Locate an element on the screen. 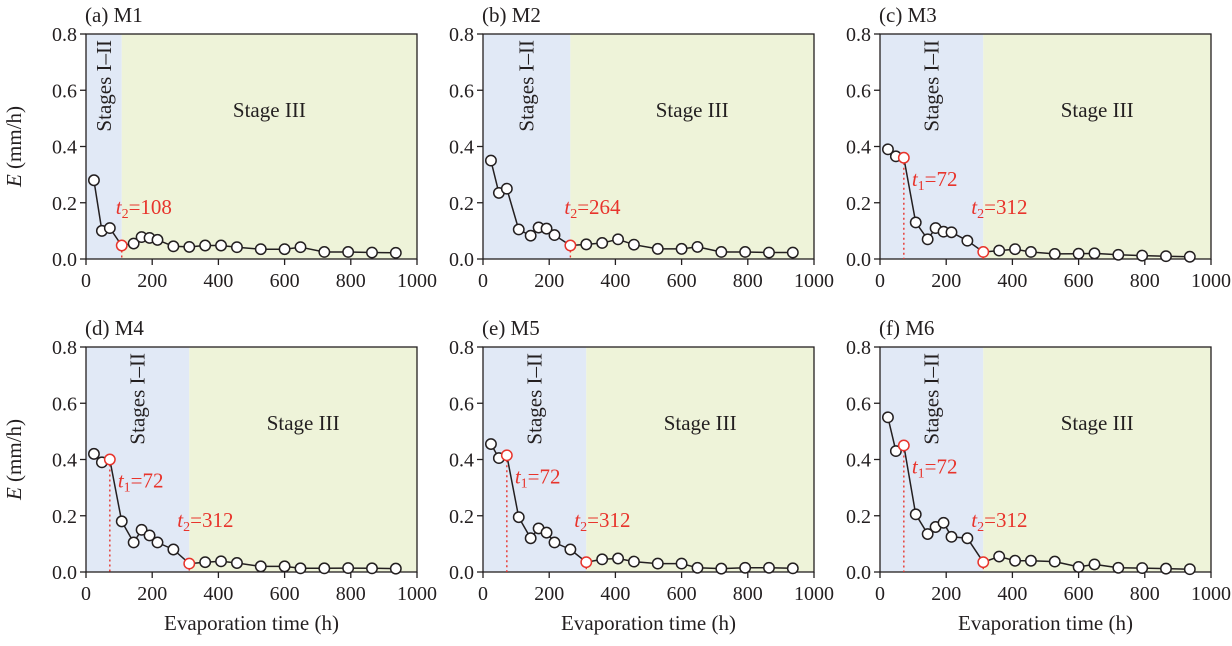  y-axis-label-var: E is located at coordinates (14, 181).